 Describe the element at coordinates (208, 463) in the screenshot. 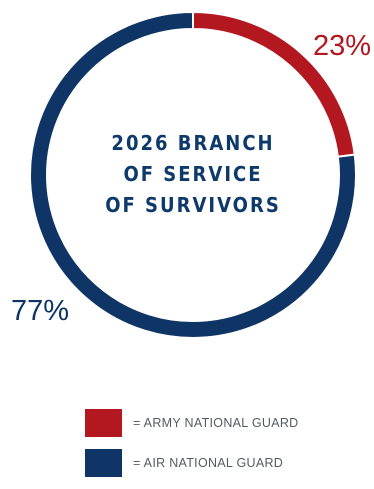

I see `legend-label-air: = AIR NATIONAL GUARD` at that location.